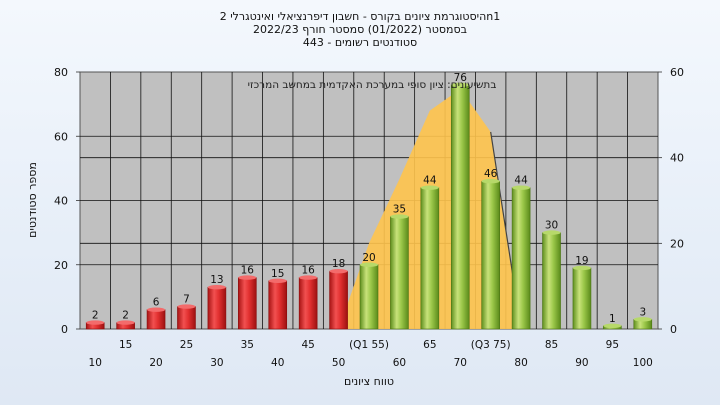  I want to click on x-tick-label: 30, so click(216, 363).